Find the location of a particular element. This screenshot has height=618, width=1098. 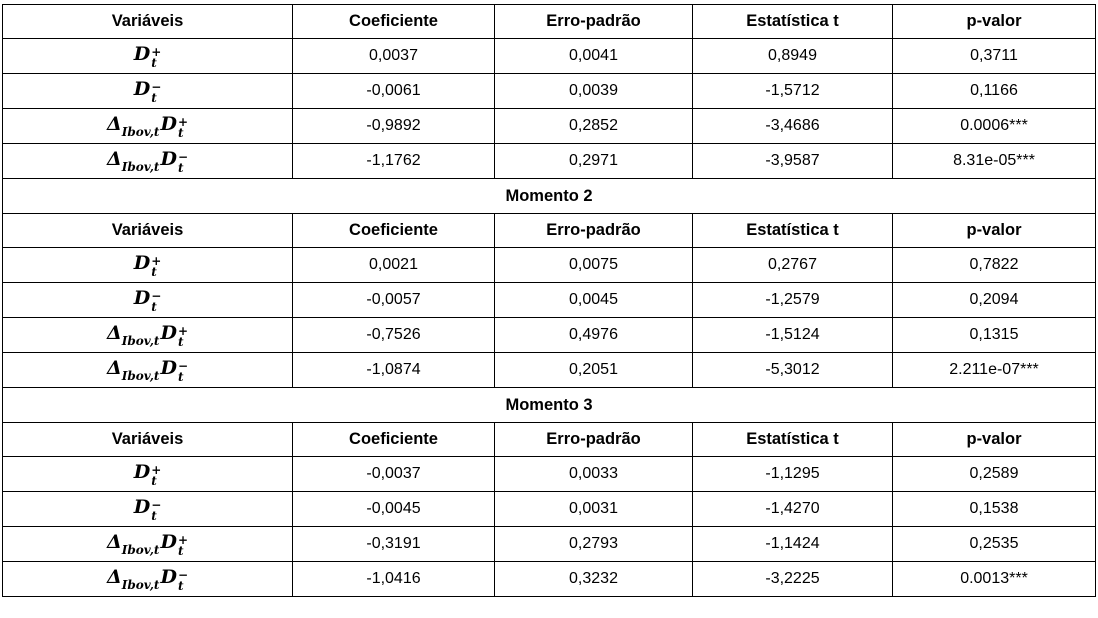

table-row: D − t -0,0061 0,0039 -1,5712 0,1166 is located at coordinates (549, 91).